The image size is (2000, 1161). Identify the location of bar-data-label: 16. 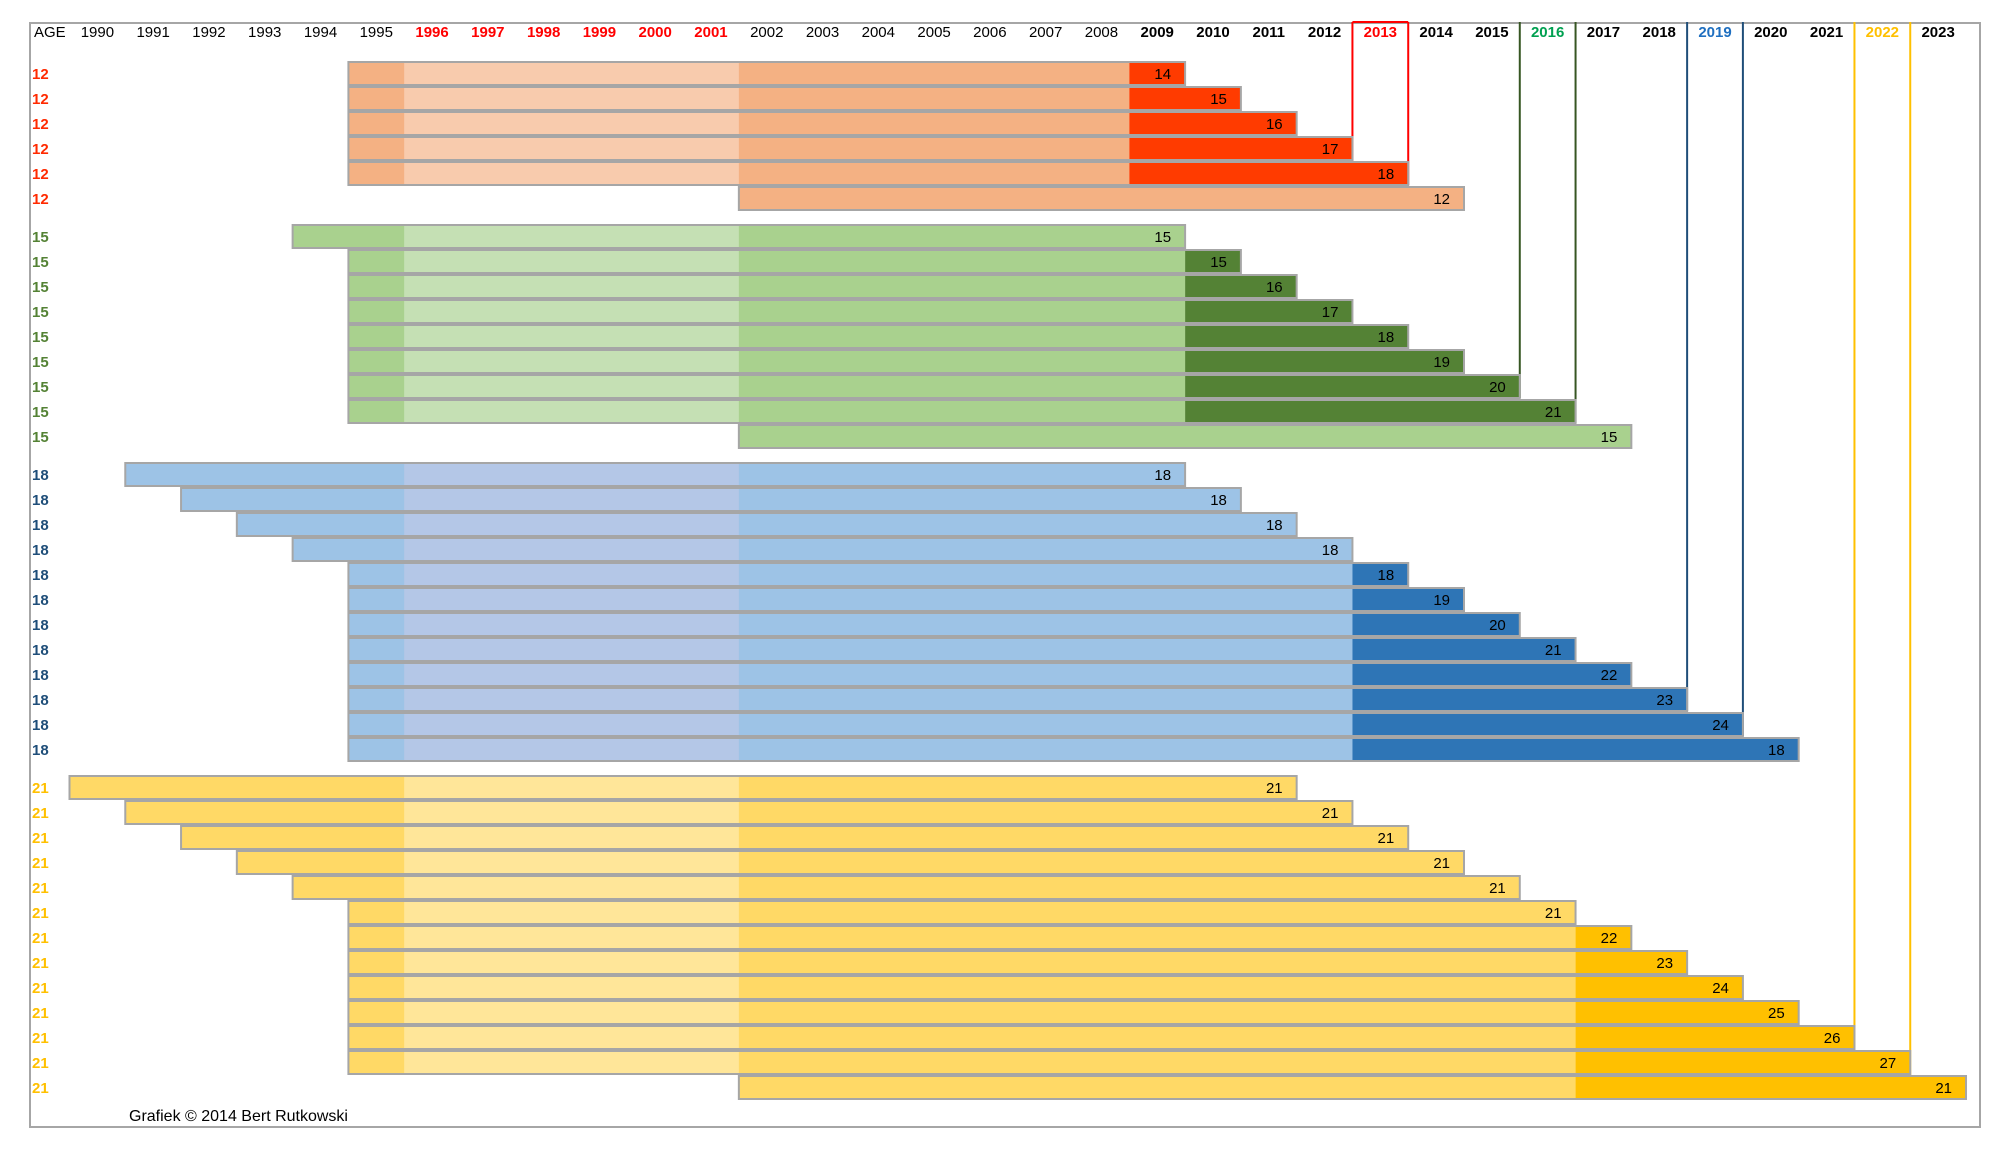
(1274, 124).